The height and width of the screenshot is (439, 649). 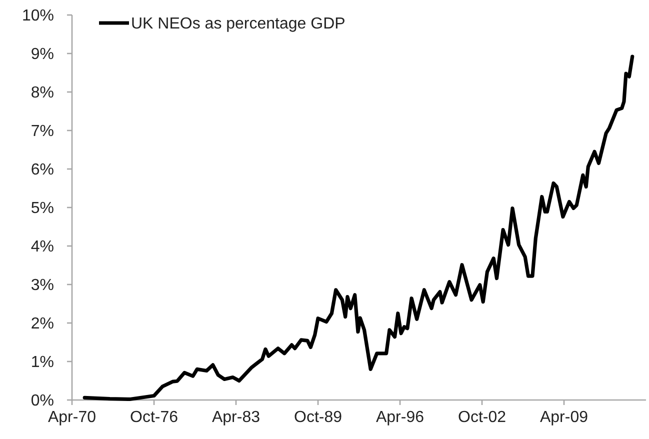 What do you see at coordinates (482, 417) in the screenshot?
I see `x-tick-label: Oct-02` at bounding box center [482, 417].